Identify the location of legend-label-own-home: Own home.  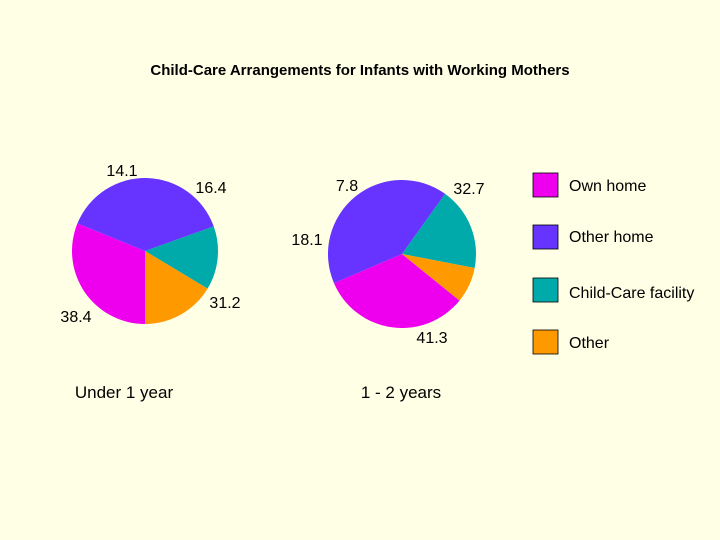
(607, 186).